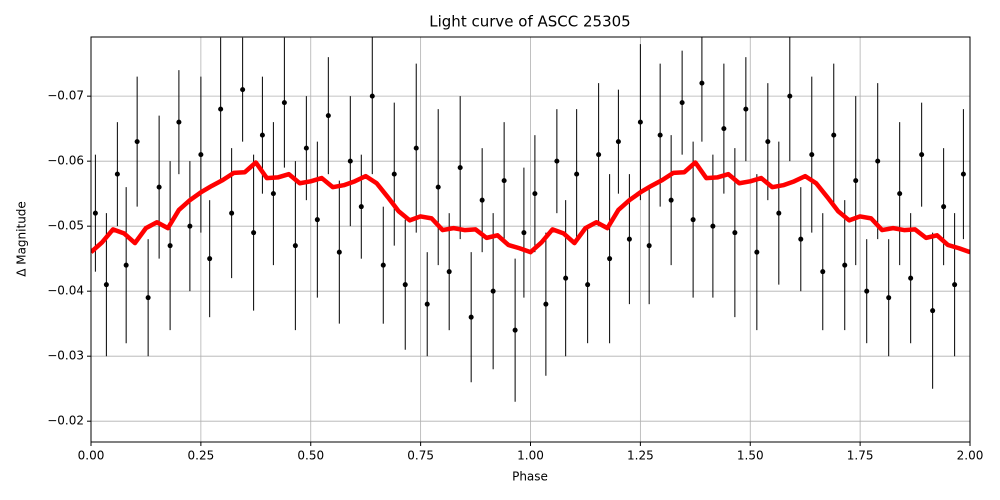 The height and width of the screenshot is (500, 1000). I want to click on x-tick-label: 2.00, so click(970, 456).